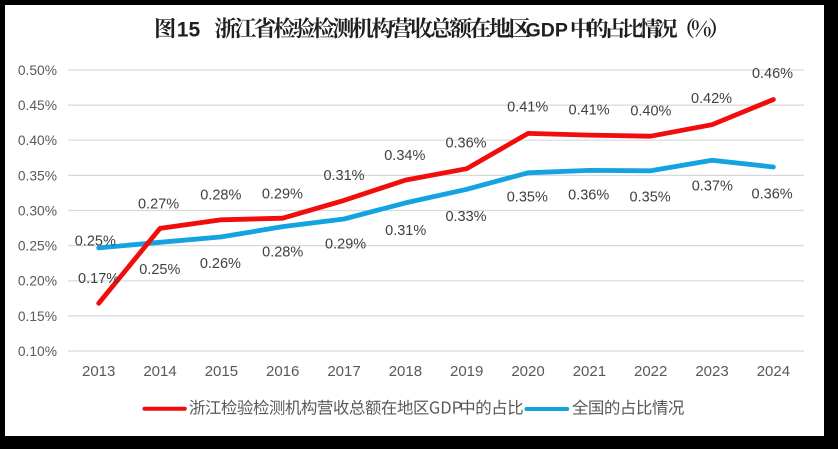  Describe the element at coordinates (37, 210) in the screenshot. I see `svg-text: 0.30%` at that location.